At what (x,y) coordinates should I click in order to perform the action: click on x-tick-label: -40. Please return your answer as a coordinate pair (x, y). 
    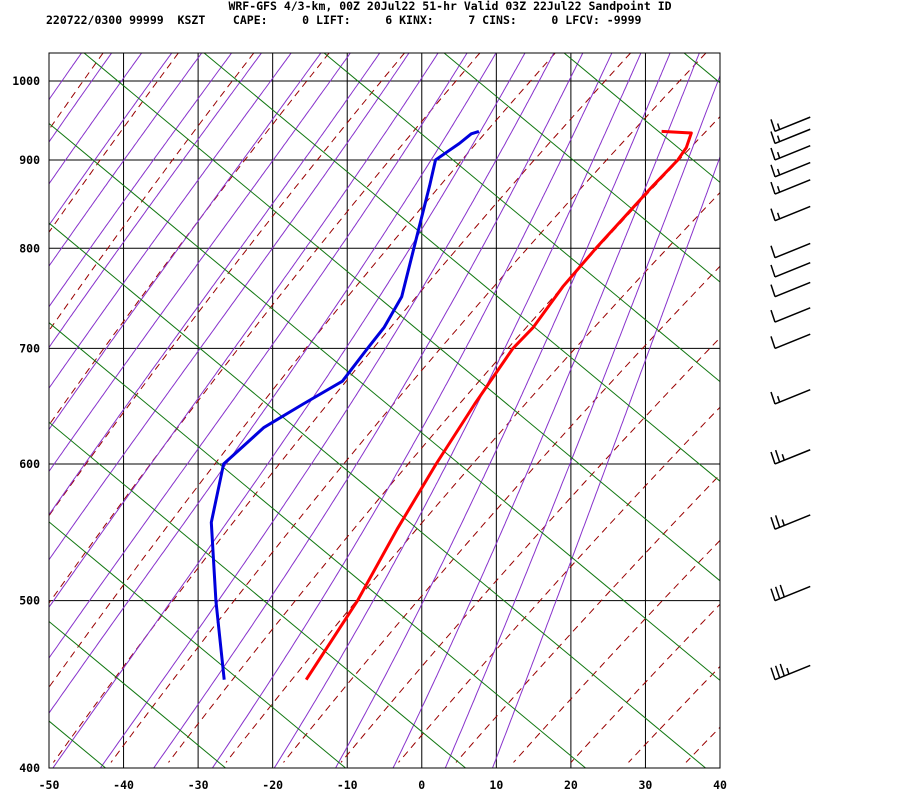
    Looking at the image, I should click on (123, 785).